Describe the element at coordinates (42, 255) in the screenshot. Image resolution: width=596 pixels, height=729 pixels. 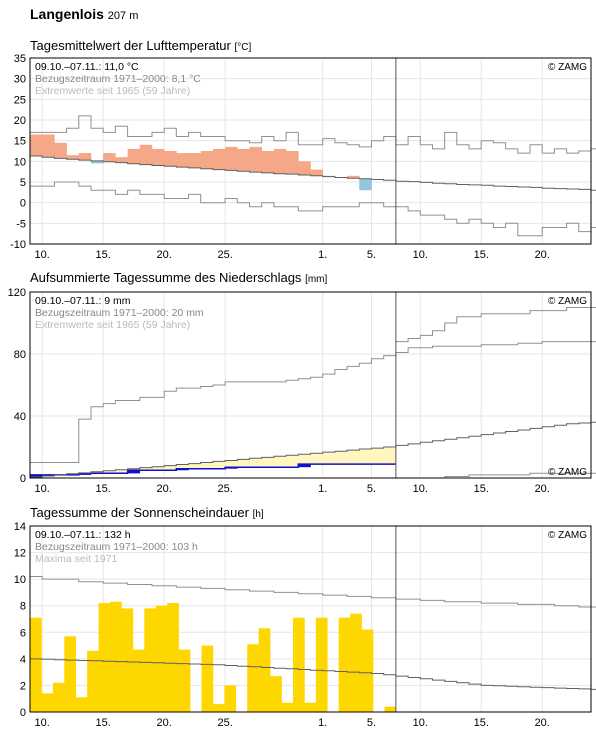
I see `temp-x-tick: 10.` at that location.